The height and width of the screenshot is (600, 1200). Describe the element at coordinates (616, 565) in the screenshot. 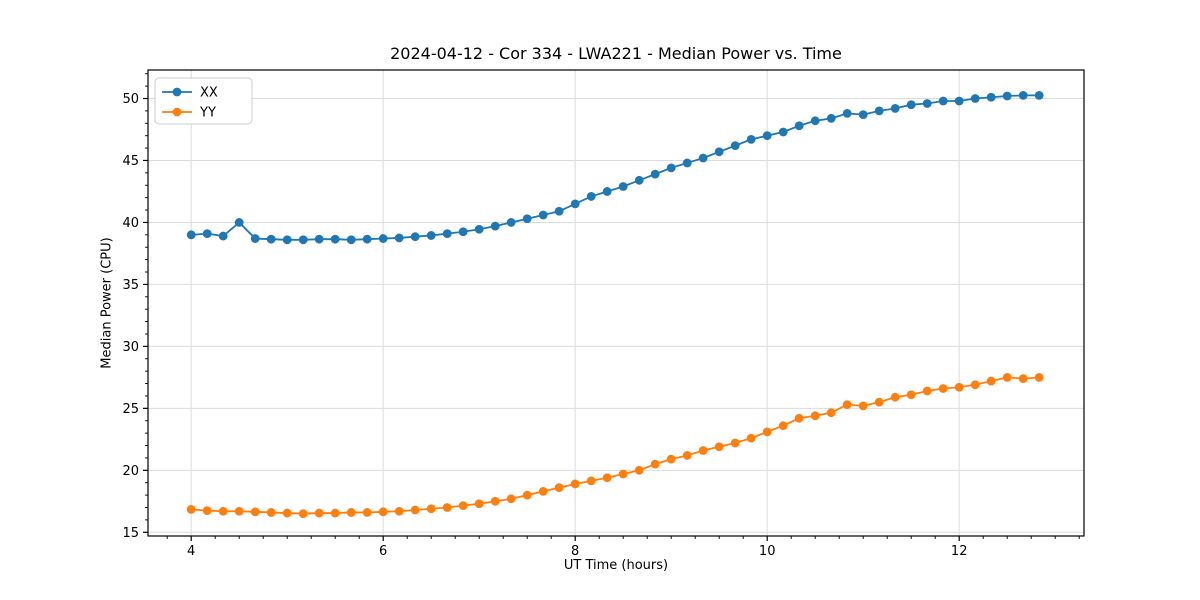

I see `x-axis-label: UT Time (hours)` at that location.